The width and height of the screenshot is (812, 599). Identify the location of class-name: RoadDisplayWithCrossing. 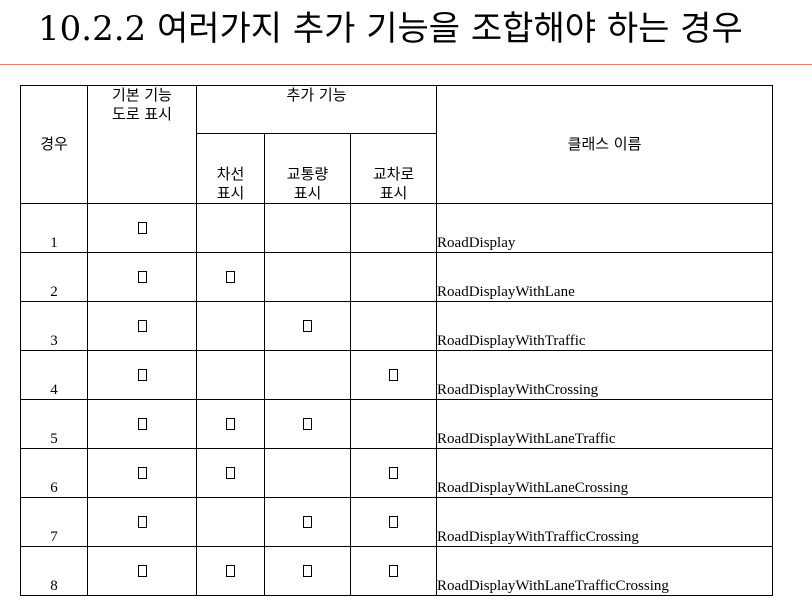
(605, 375).